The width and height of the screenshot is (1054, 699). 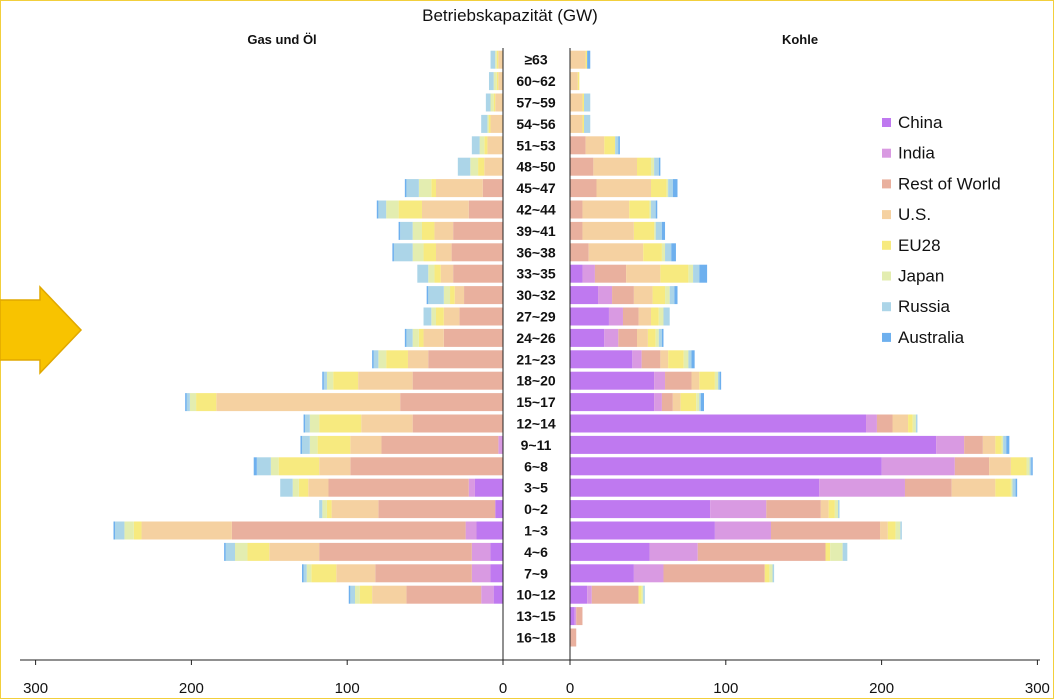 I want to click on category-label: 60~62, so click(x=536, y=81).